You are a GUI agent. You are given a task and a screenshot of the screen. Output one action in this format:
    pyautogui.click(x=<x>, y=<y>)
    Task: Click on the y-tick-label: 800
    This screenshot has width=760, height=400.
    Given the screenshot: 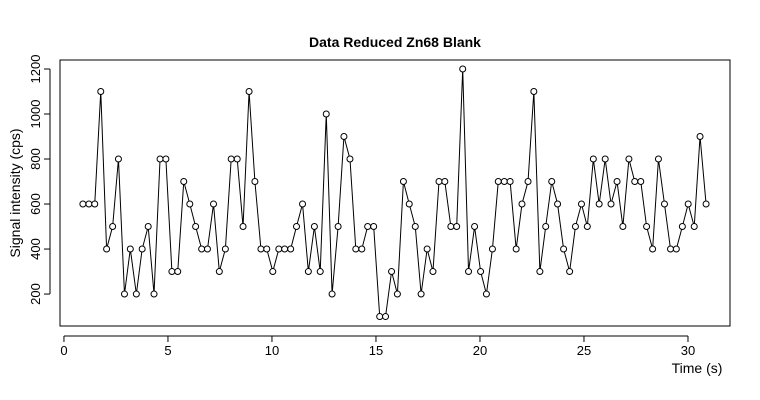 What is the action you would take?
    pyautogui.click(x=35, y=159)
    